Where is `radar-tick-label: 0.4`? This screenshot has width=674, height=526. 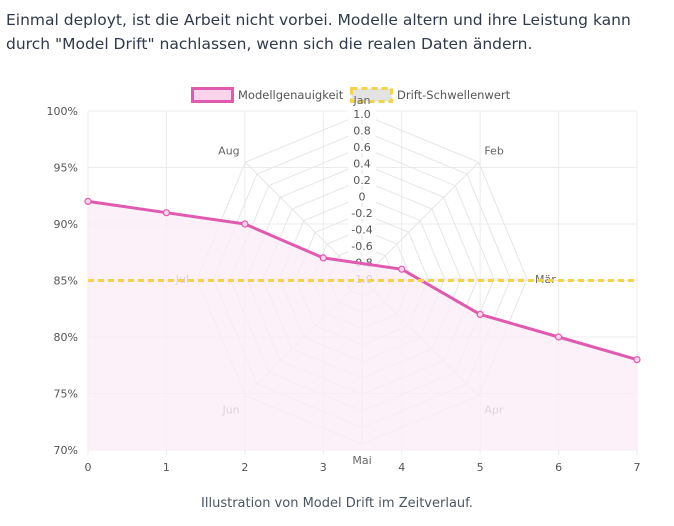
radar-tick-label: 0.4 is located at coordinates (362, 164).